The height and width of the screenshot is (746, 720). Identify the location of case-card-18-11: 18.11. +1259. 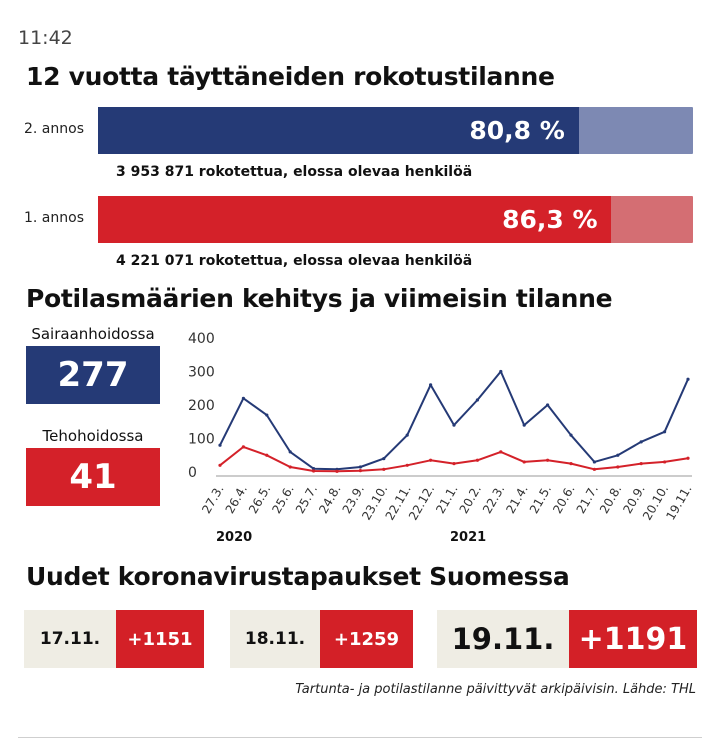
(321, 639).